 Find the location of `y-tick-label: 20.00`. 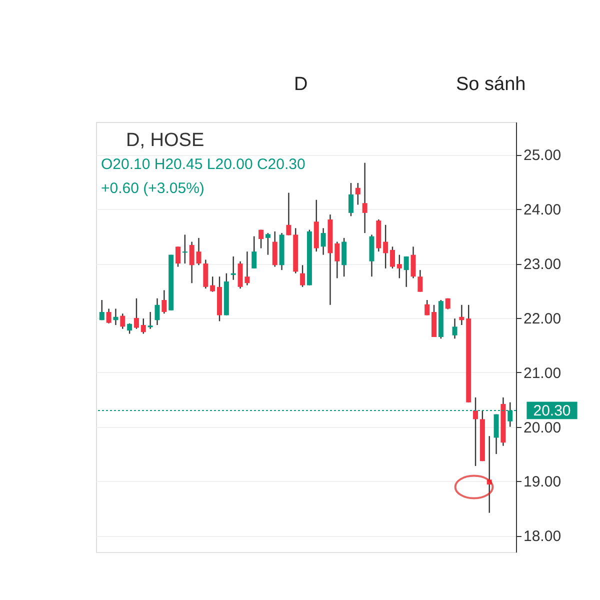

y-tick-label: 20.00 is located at coordinates (543, 427).